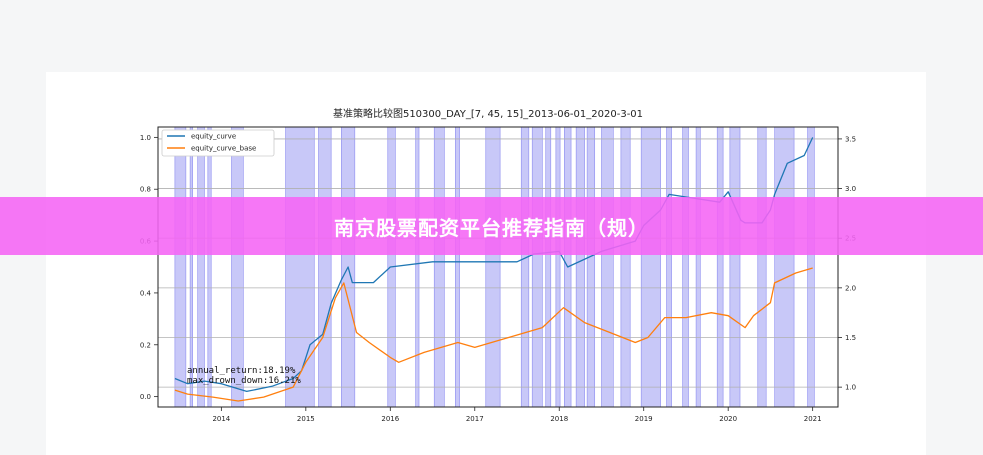  Describe the element at coordinates (145, 397) in the screenshot. I see `y-left-tick-label-0: 0.0` at that location.